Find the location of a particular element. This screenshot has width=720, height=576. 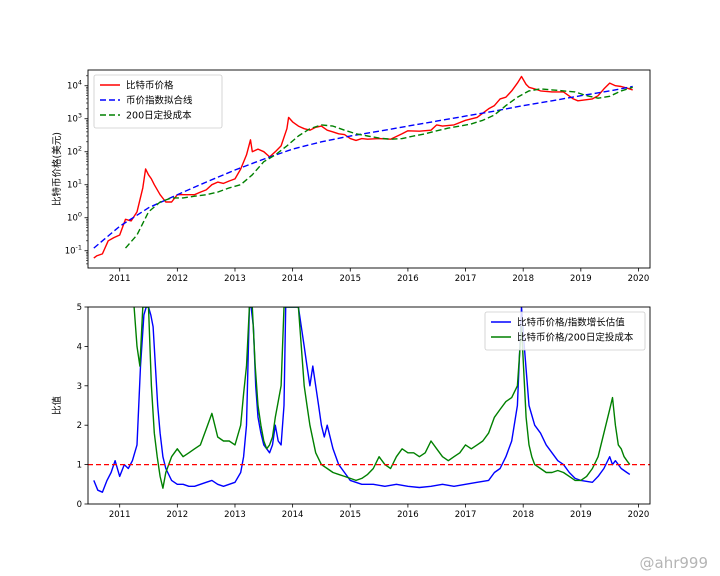

y-tick-label: 10³ is located at coordinates (74, 118).